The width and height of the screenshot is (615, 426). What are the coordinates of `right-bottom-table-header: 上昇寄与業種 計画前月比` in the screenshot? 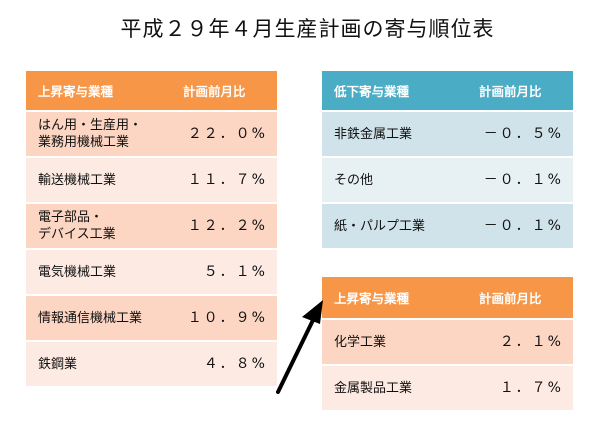 It's located at (447, 298).